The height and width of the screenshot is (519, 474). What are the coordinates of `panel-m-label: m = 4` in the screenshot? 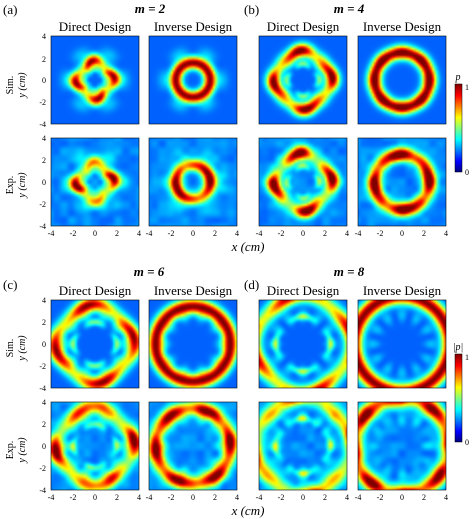 It's located at (349, 8).